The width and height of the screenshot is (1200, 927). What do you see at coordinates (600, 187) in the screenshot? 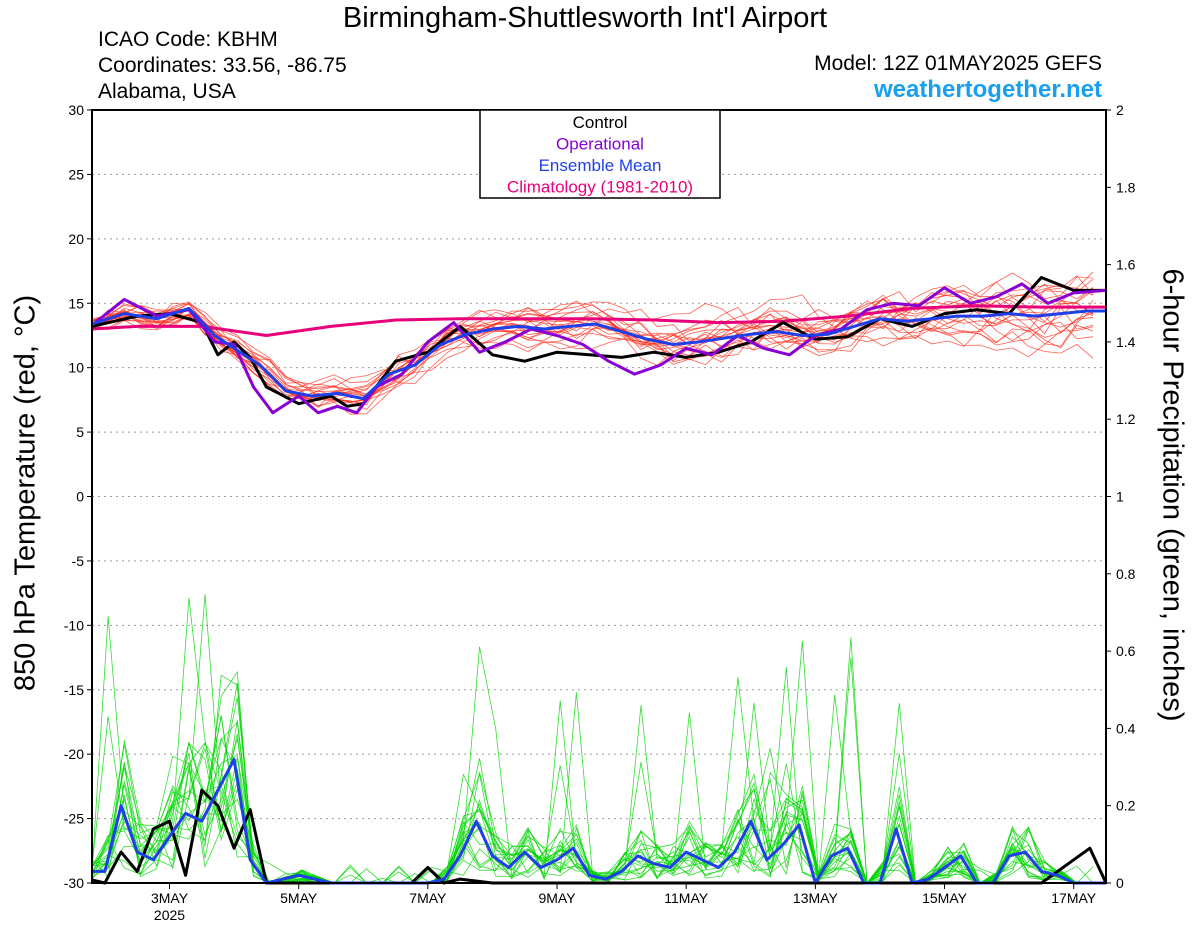
I see `legend-entry: Climatology (1981-2010)` at bounding box center [600, 187].